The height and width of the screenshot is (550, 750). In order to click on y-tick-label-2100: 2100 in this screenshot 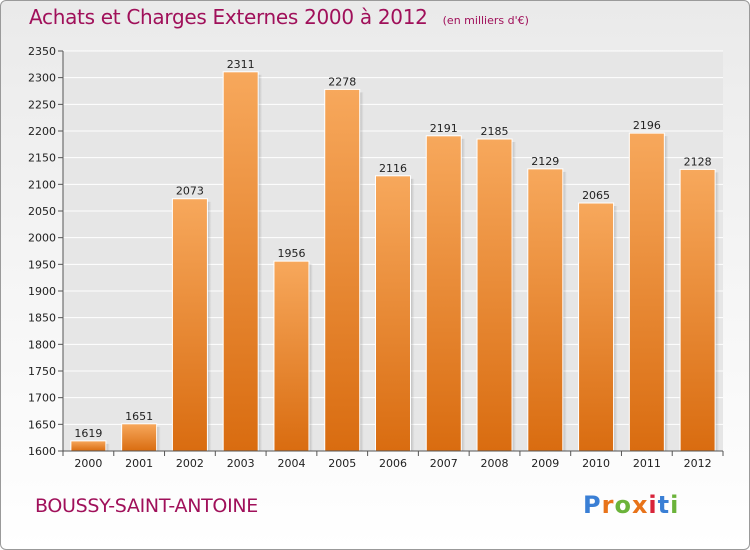, I will do `click(42, 184)`.